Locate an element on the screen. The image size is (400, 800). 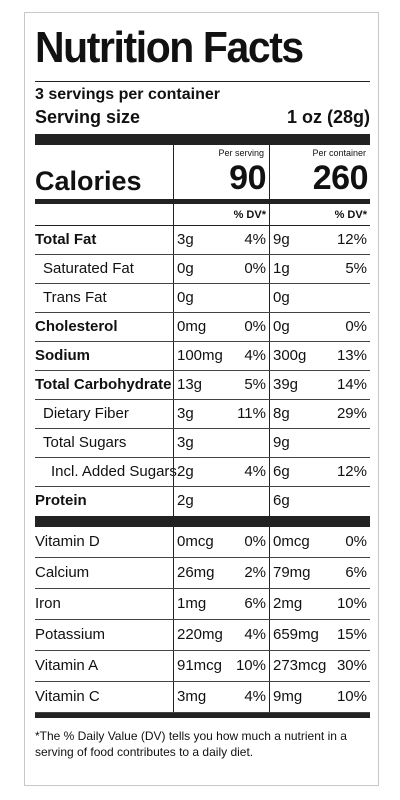
calories-per-serving-cell: Per serving 90 is located at coordinates (221, 172).